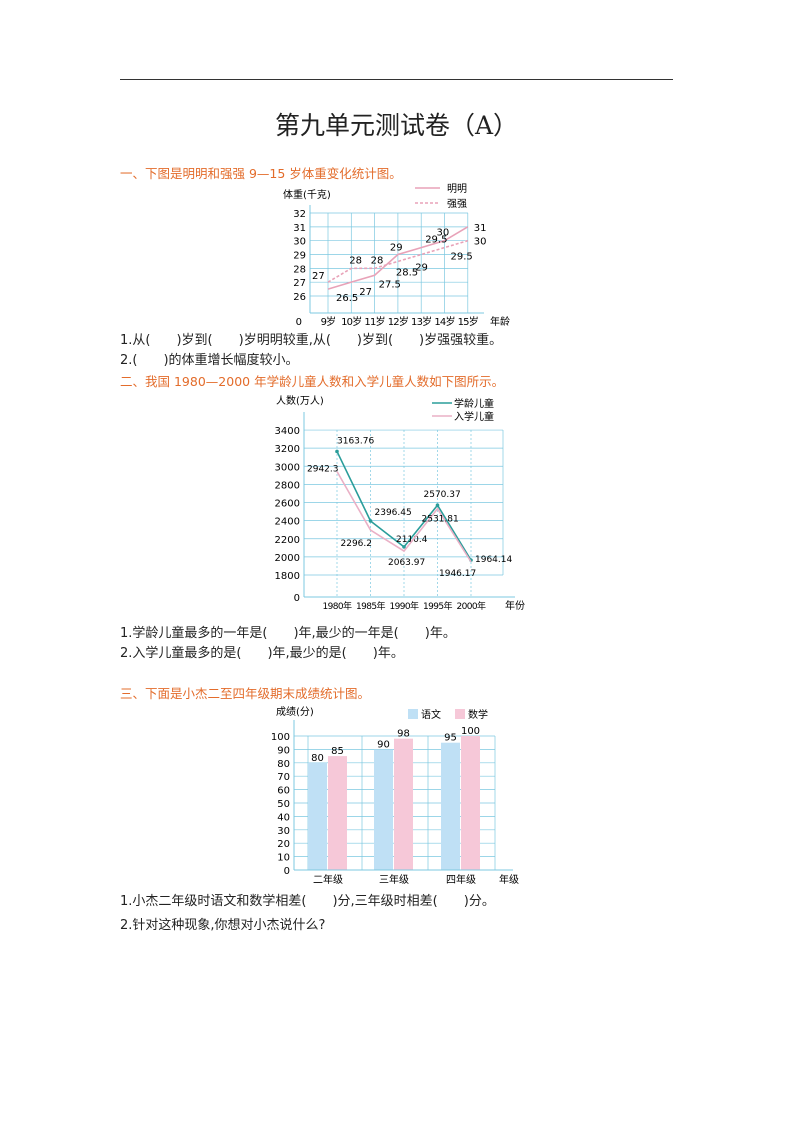 The height and width of the screenshot is (1122, 793). What do you see at coordinates (287, 431) in the screenshot?
I see `y-tick-label: 3400` at bounding box center [287, 431].